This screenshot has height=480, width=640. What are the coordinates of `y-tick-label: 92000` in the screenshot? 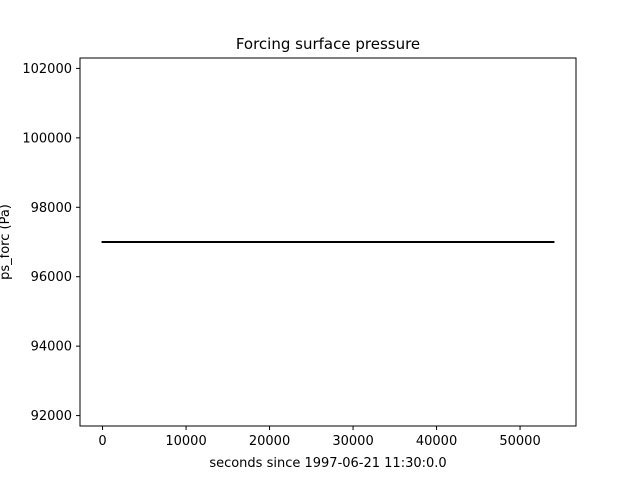 It's located at (51, 416).